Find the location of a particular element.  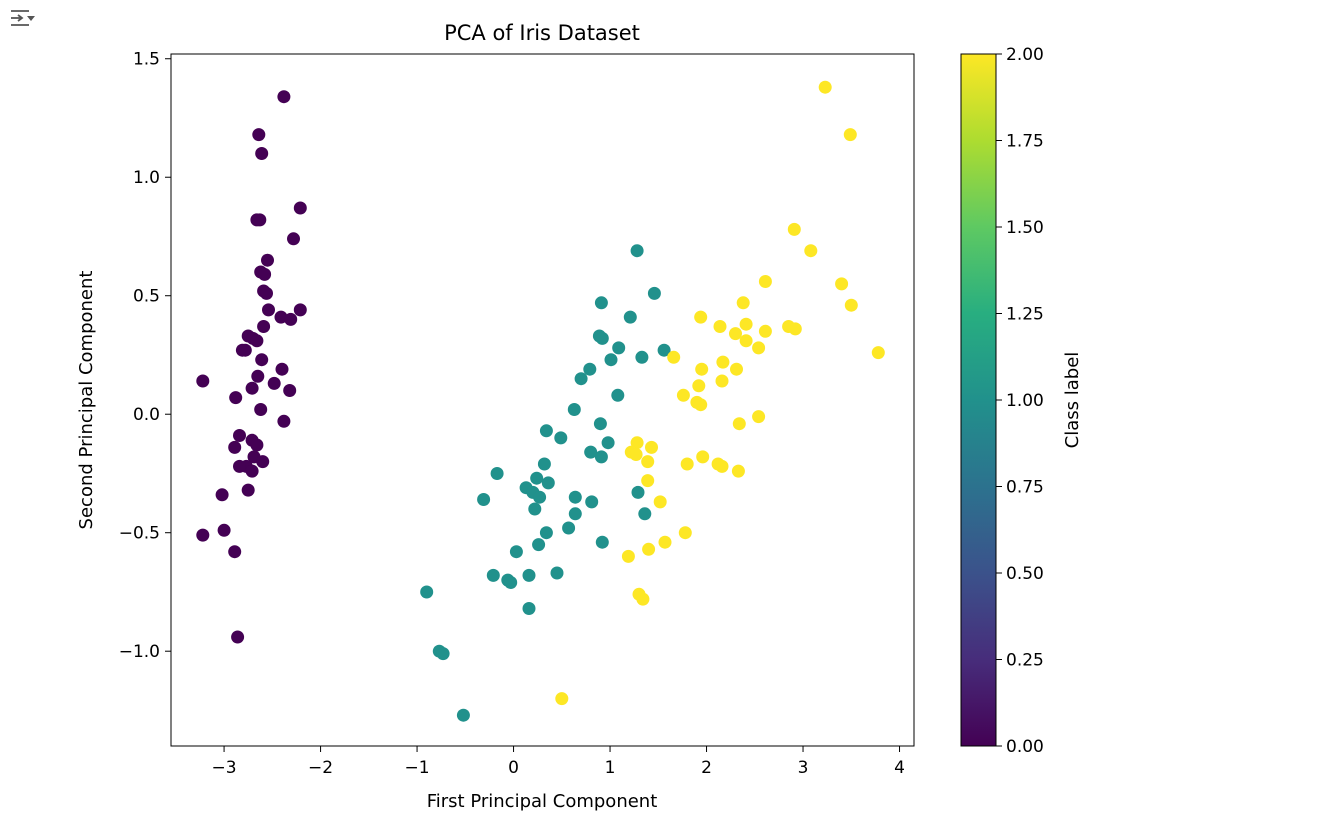

x-tick-label: 2 is located at coordinates (706, 768).